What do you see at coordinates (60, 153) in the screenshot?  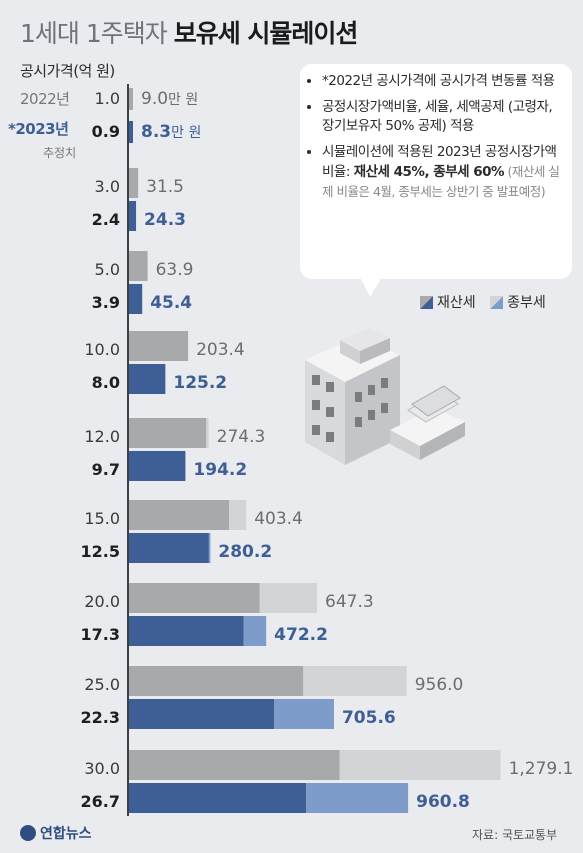 I see `estimate-label: 추정치` at bounding box center [60, 153].